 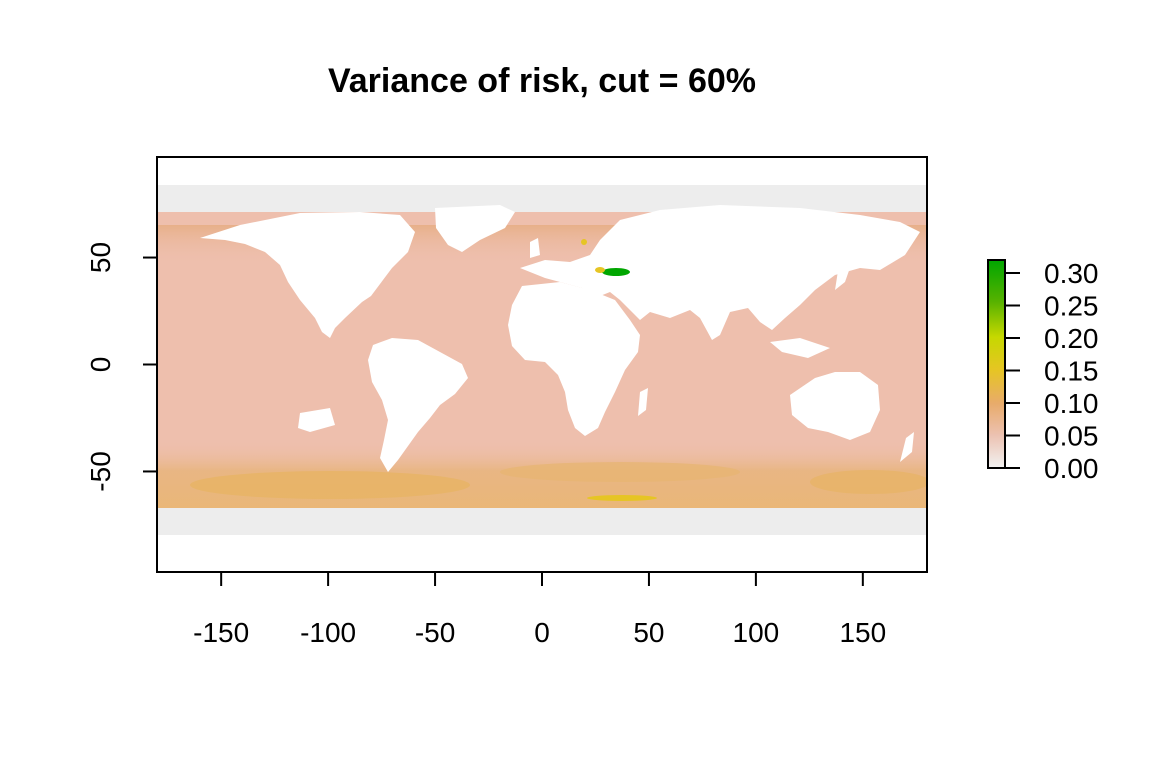 What do you see at coordinates (616, 272) in the screenshot?
I see `black-sea-hotspot` at bounding box center [616, 272].